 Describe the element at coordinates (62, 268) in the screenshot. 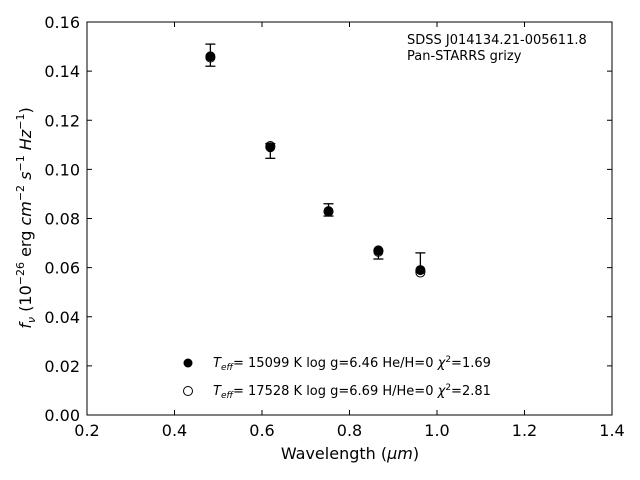

I see `y-tick-label: 0.06` at that location.